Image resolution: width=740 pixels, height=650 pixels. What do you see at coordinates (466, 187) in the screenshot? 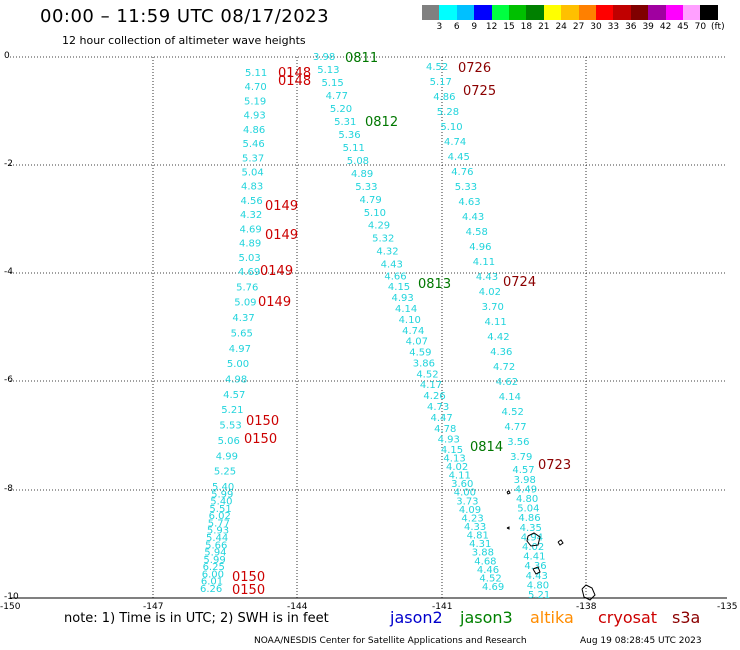
I see `wave-height-value: 5.33` at bounding box center [466, 187].